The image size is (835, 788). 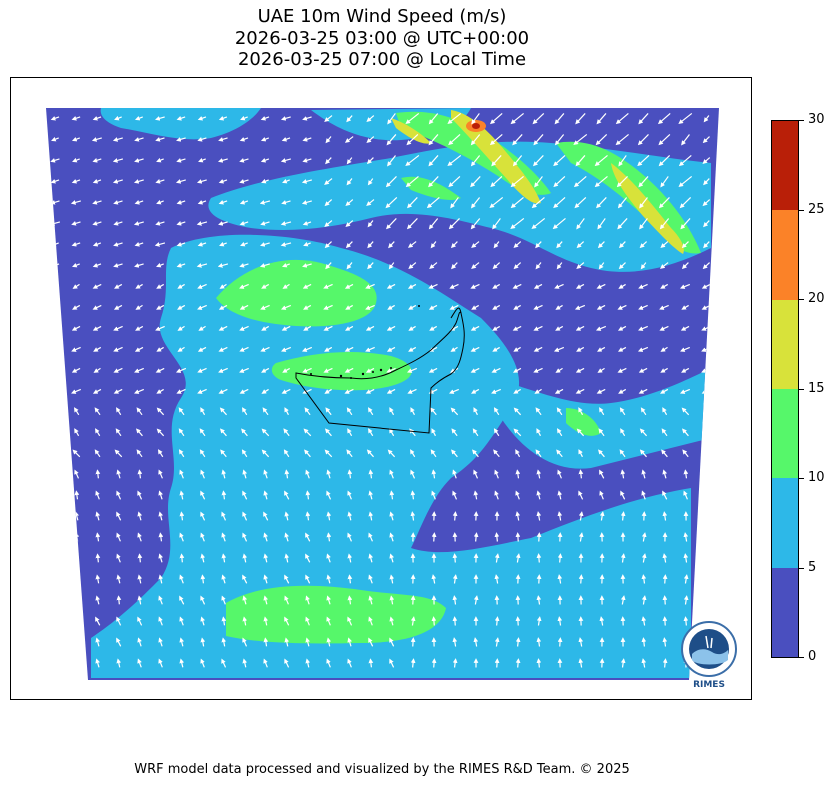 What do you see at coordinates (801, 478) in the screenshot?
I see `colorbar-tick` at bounding box center [801, 478].